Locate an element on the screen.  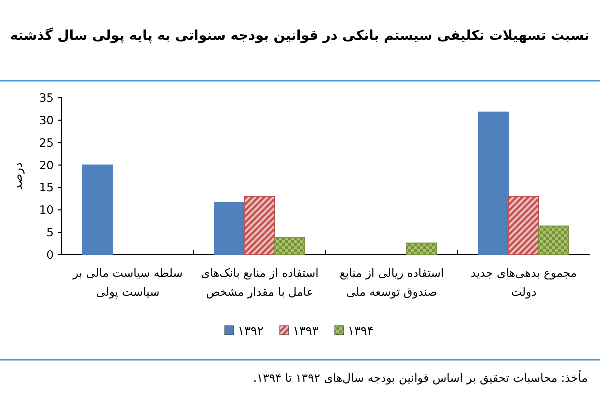
y-tick-label: 35 is located at coordinates (46, 98).